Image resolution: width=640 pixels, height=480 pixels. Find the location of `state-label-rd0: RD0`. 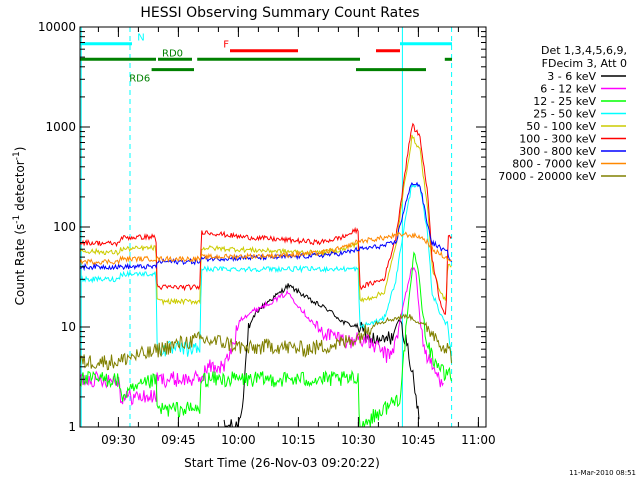

state-label-rd0: RD0 is located at coordinates (172, 53).